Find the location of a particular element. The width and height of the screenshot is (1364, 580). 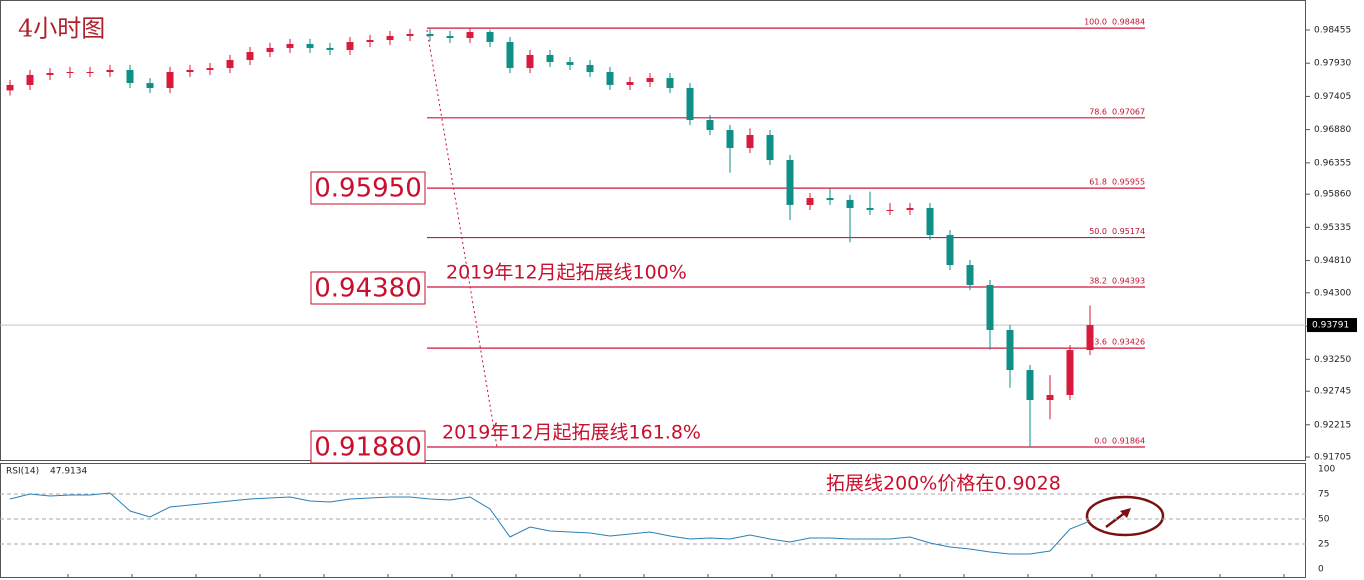

price-box-label: 0.95950 is located at coordinates (368, 189).